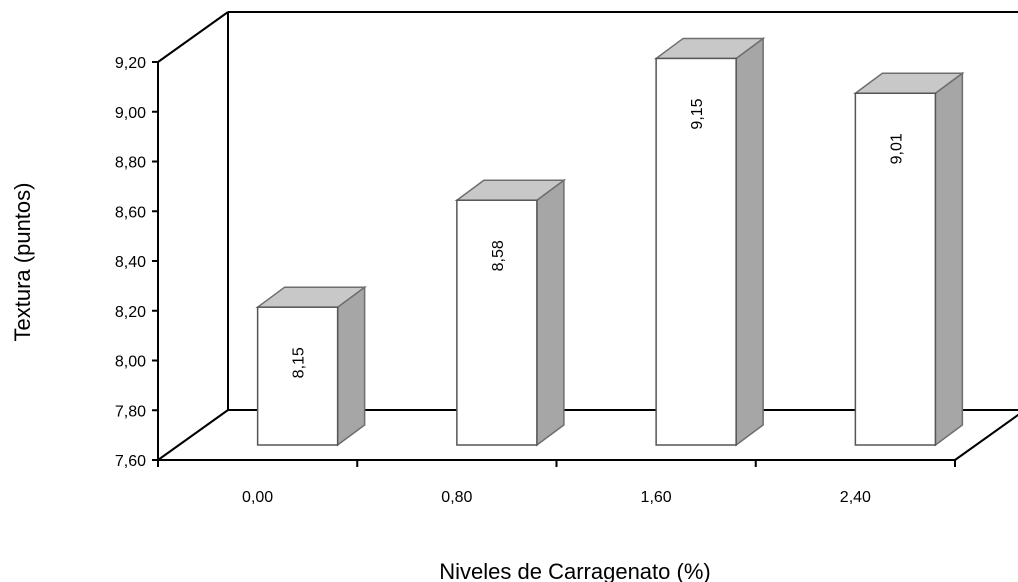 The height and width of the screenshot is (582, 1018). What do you see at coordinates (130, 312) in the screenshot?
I see `y-tick-label: 8,20` at bounding box center [130, 312].